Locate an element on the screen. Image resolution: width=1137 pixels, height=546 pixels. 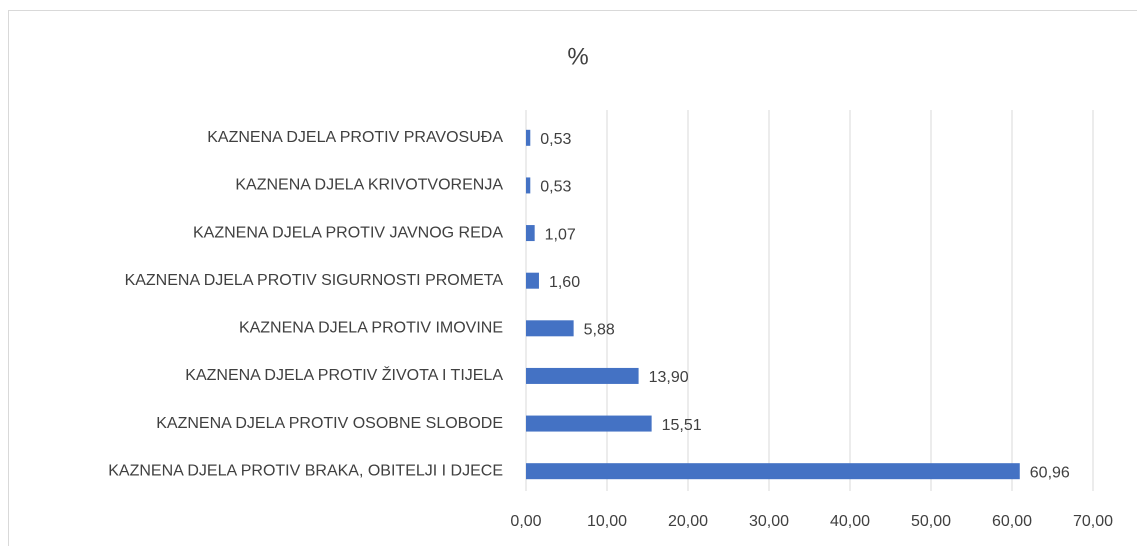
y-tick-label: KAZNENA DJELA PROTIV SIGURNOSTI PROMETA is located at coordinates (314, 280).